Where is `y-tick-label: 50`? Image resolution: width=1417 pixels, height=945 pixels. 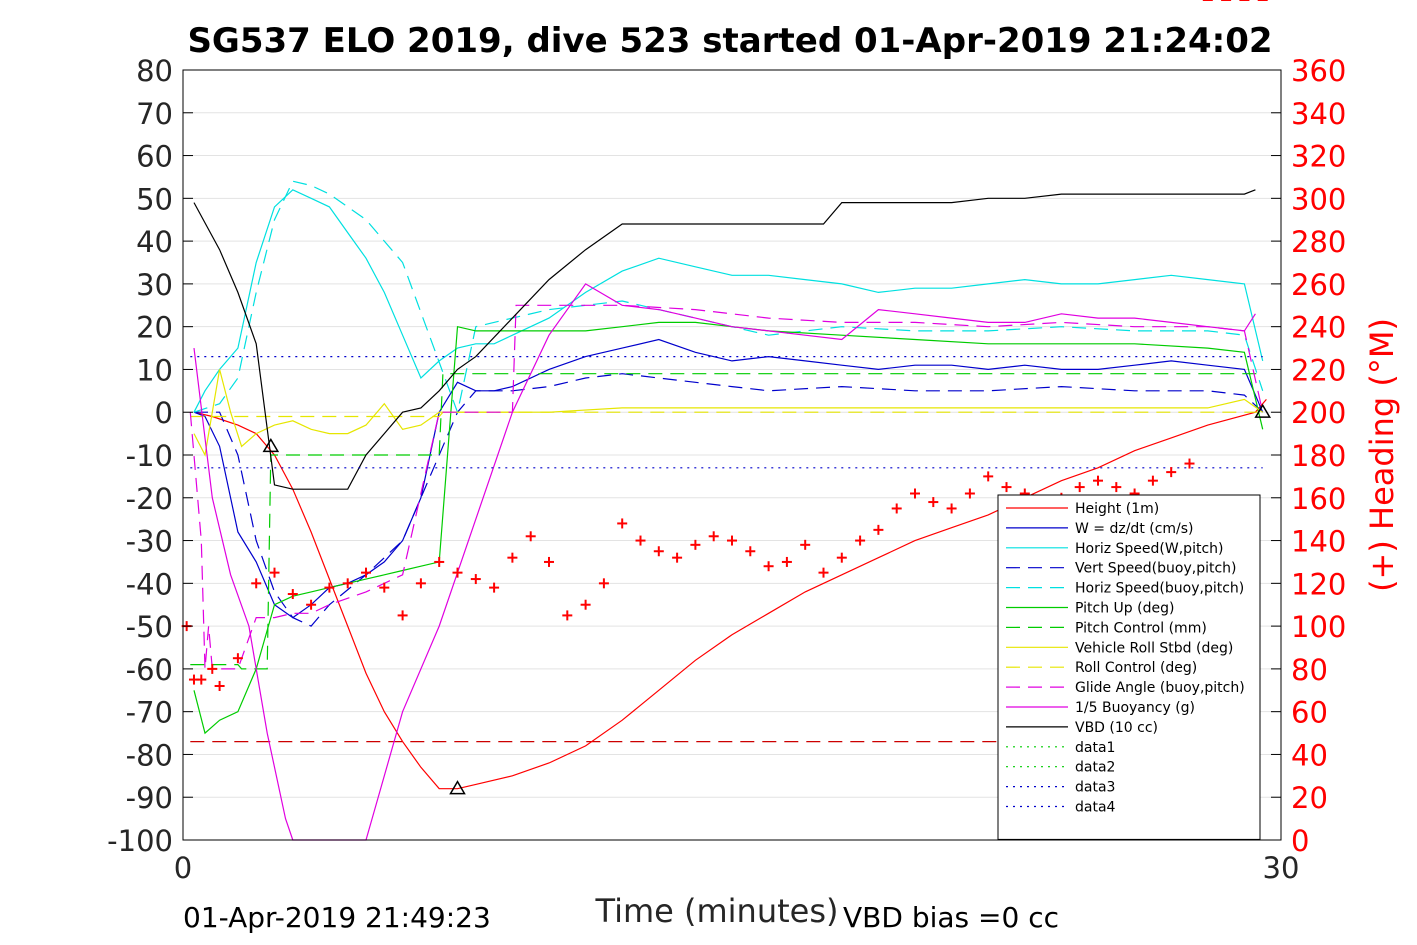 y-tick-label: 50 is located at coordinates (154, 199).